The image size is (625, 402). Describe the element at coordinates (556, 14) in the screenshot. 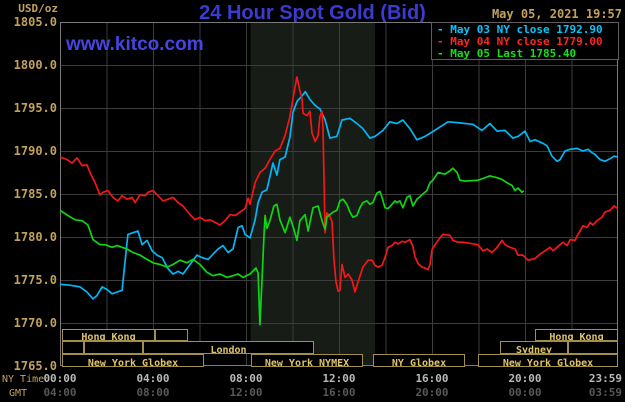

I see `datetime-label: May 05, 2021 19:57` at that location.